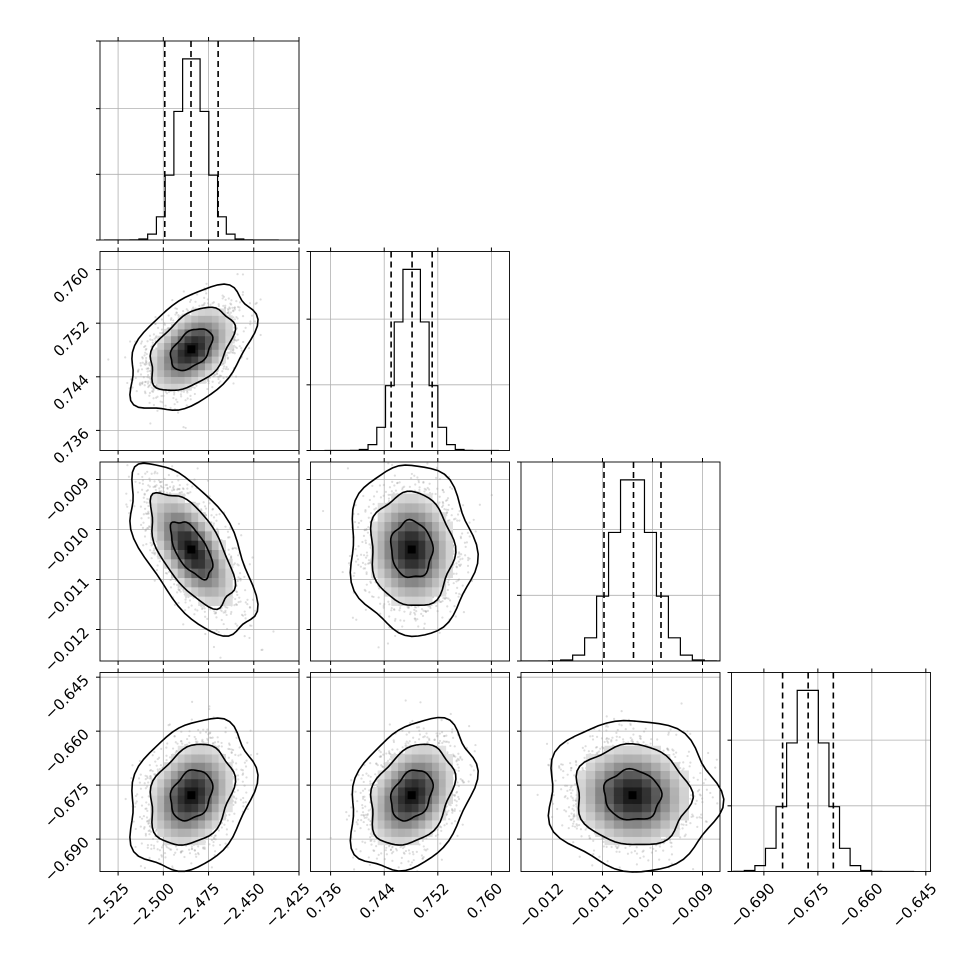 Image resolution: width=970 pixels, height=970 pixels. Describe the element at coordinates (641, 906) in the screenshot. I see `x-tick-label: −0.010` at that location.